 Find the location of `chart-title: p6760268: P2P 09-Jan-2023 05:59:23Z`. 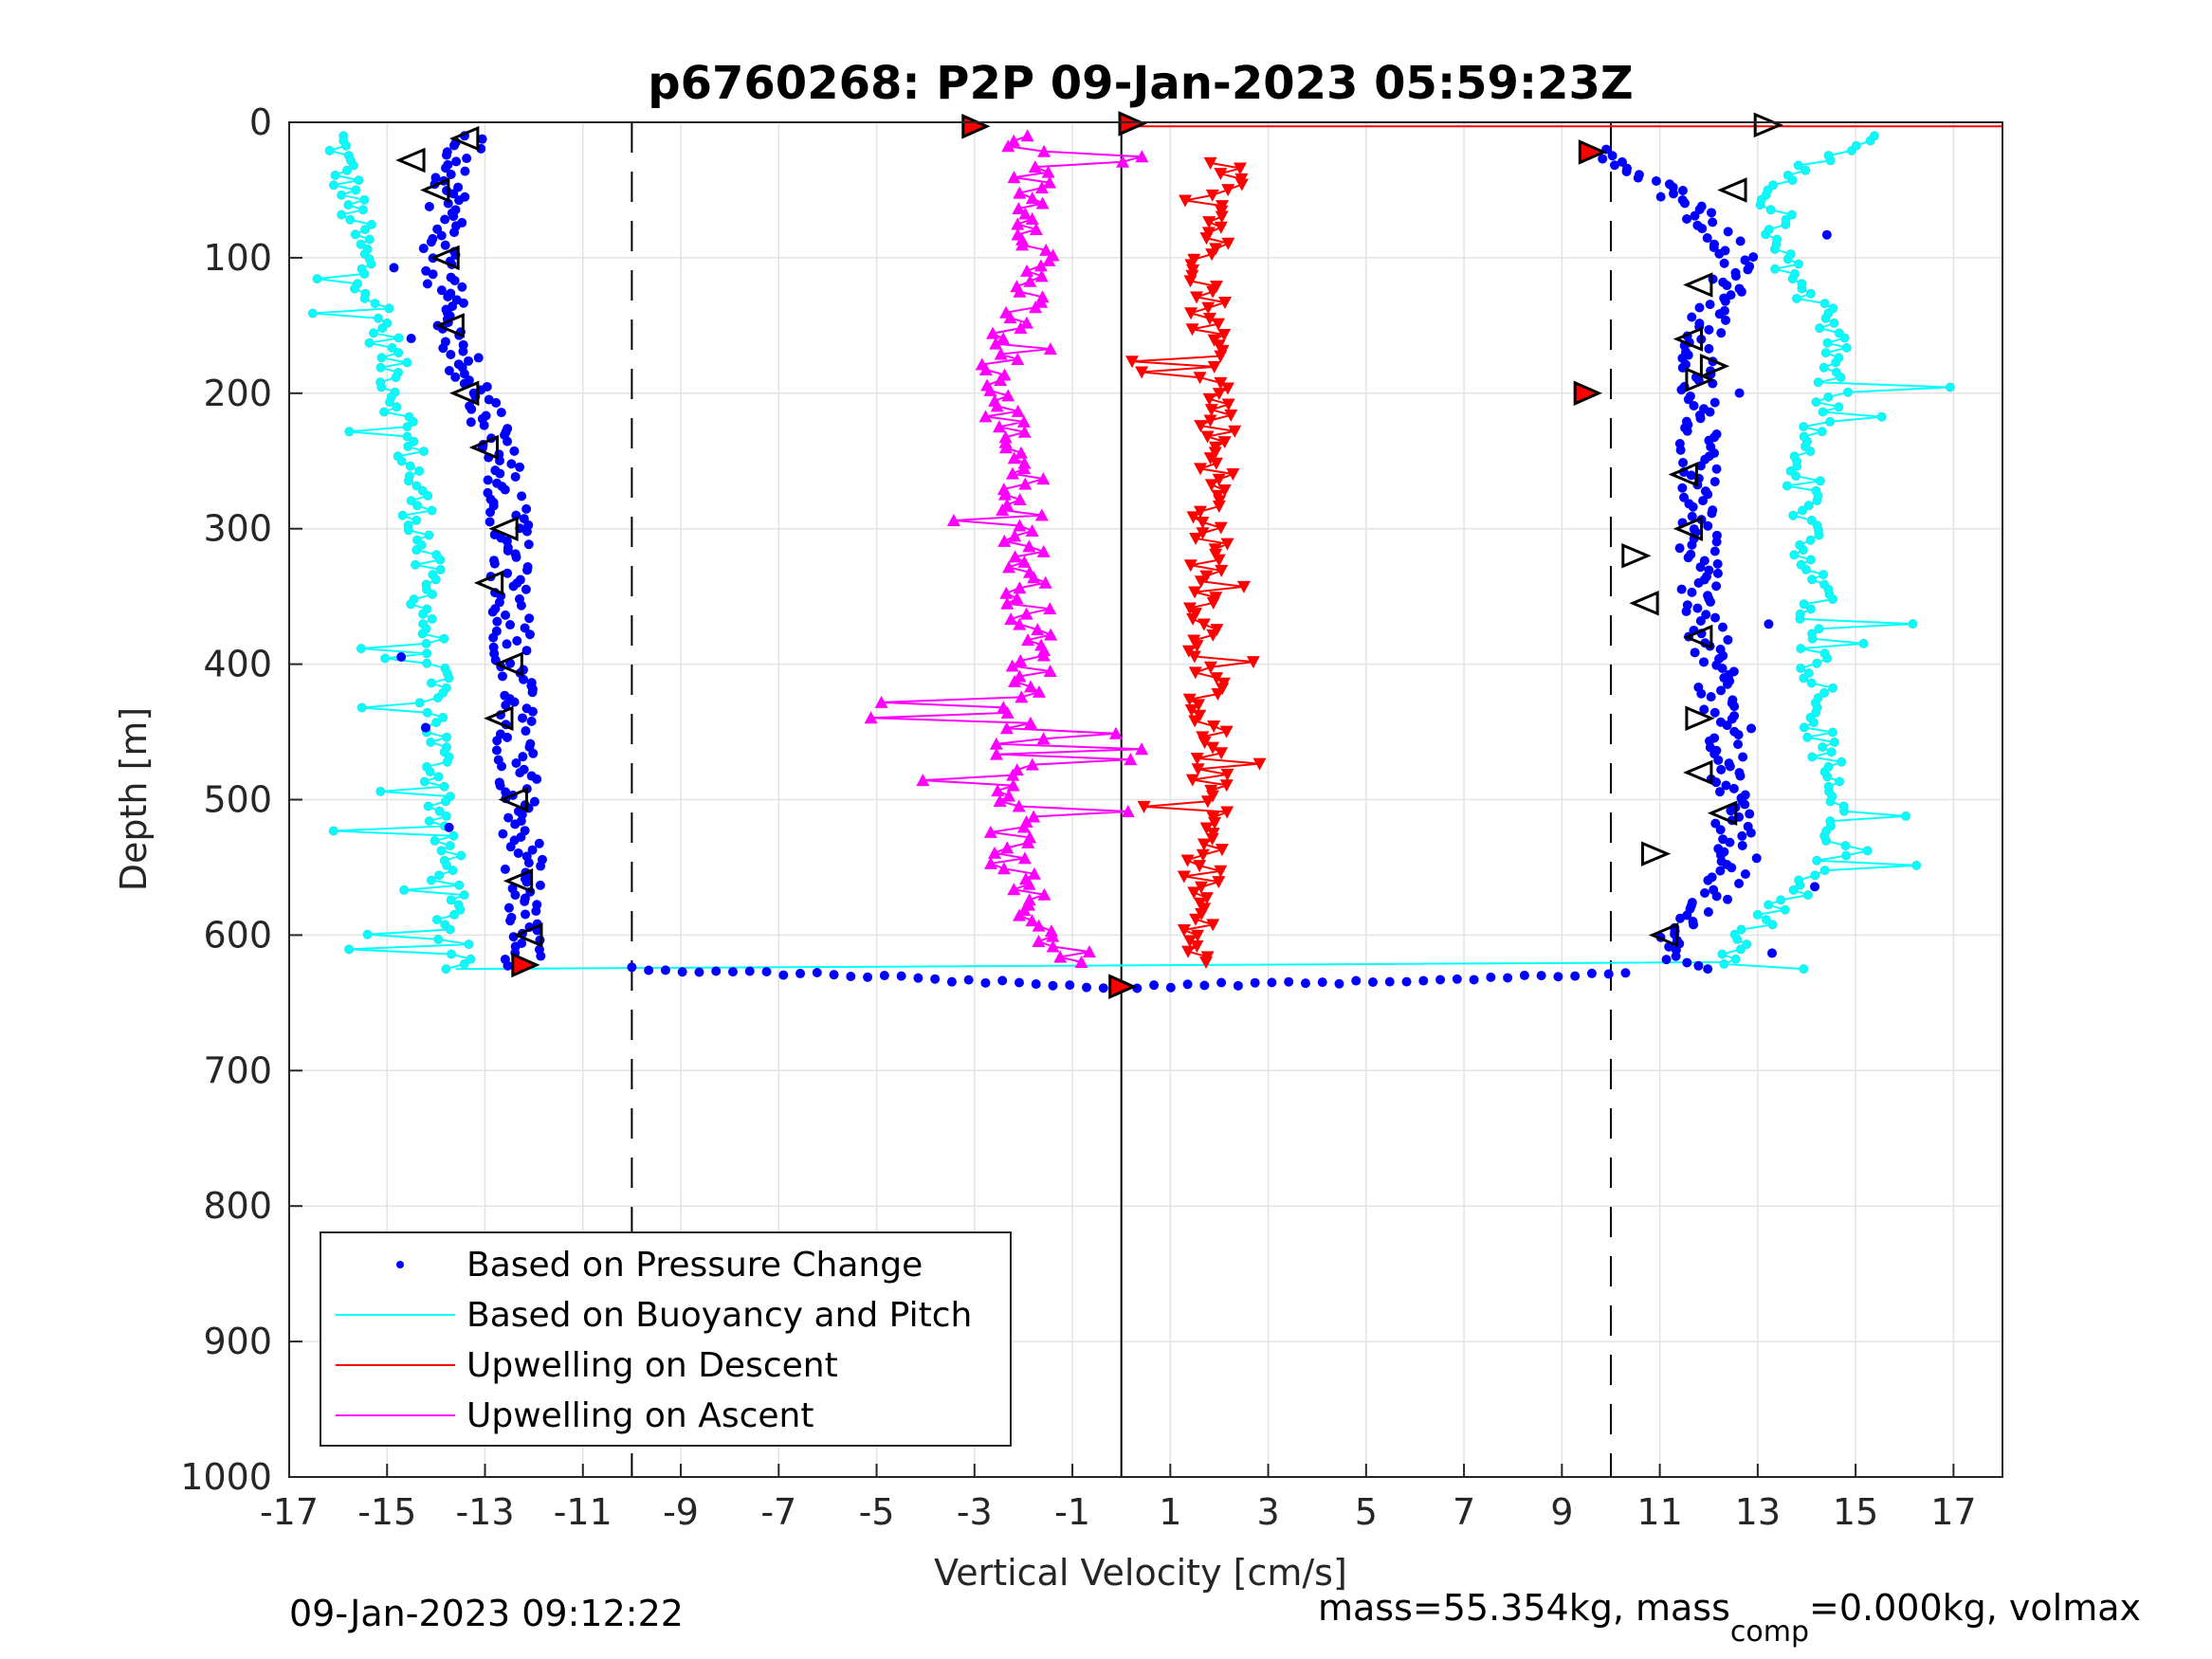

chart-title: p6760268: P2P 09-Jan-2023 05:59:23Z is located at coordinates (1140, 83).